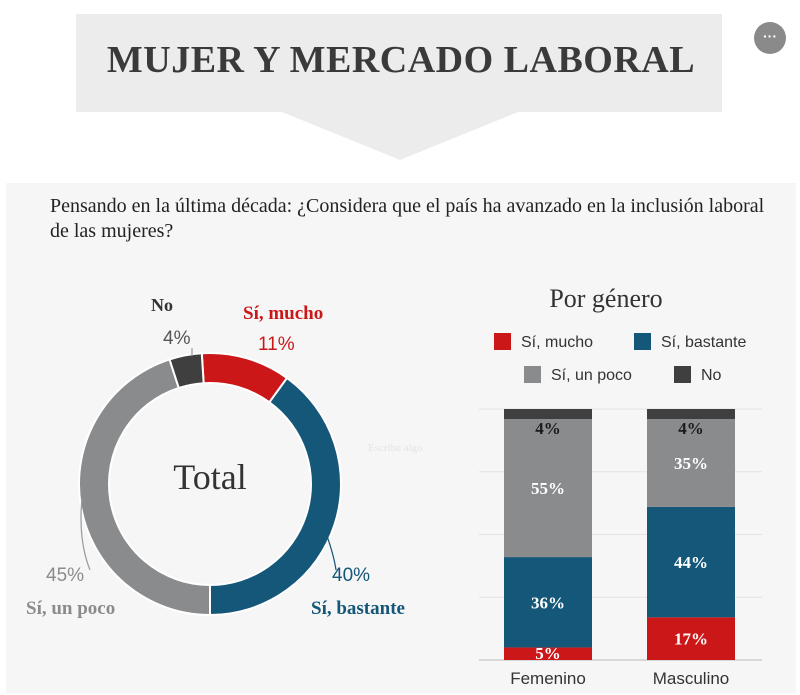  Describe the element at coordinates (548, 678) in the screenshot. I see `x-tick-0: Femenino` at that location.